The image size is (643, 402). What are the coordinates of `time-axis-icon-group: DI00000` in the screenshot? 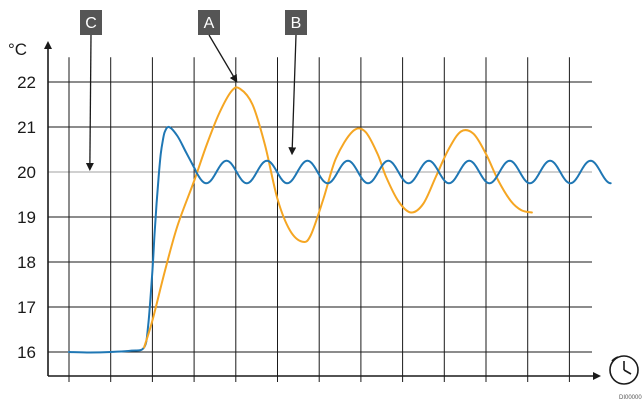 It's located at (625, 378).